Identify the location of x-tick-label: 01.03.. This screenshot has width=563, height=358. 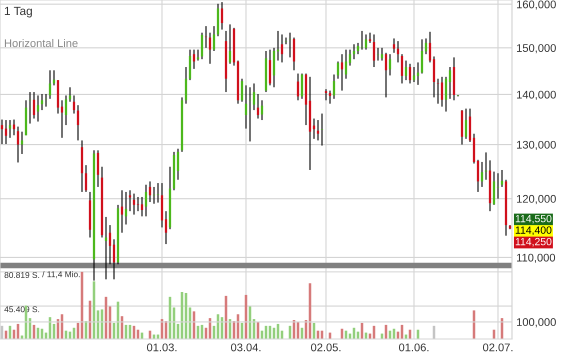
(161, 347).